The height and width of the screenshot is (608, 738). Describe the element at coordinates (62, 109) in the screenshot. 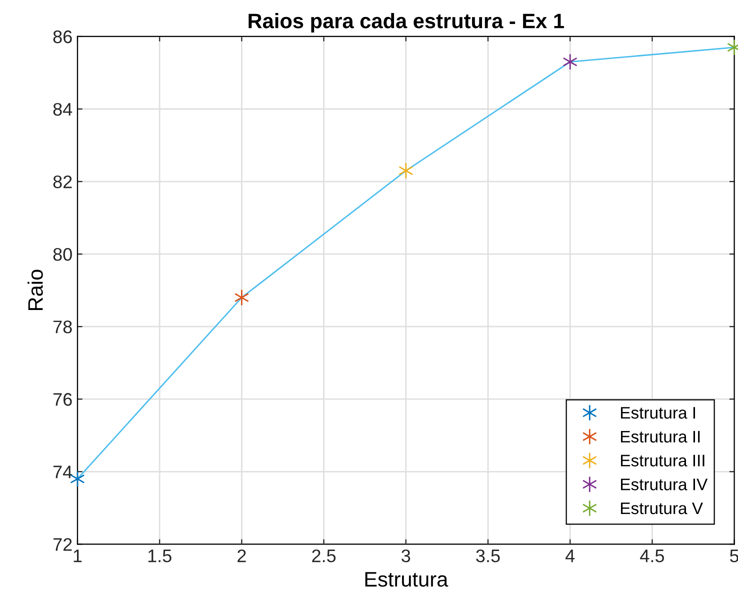

I see `y-tick-label: 84` at that location.